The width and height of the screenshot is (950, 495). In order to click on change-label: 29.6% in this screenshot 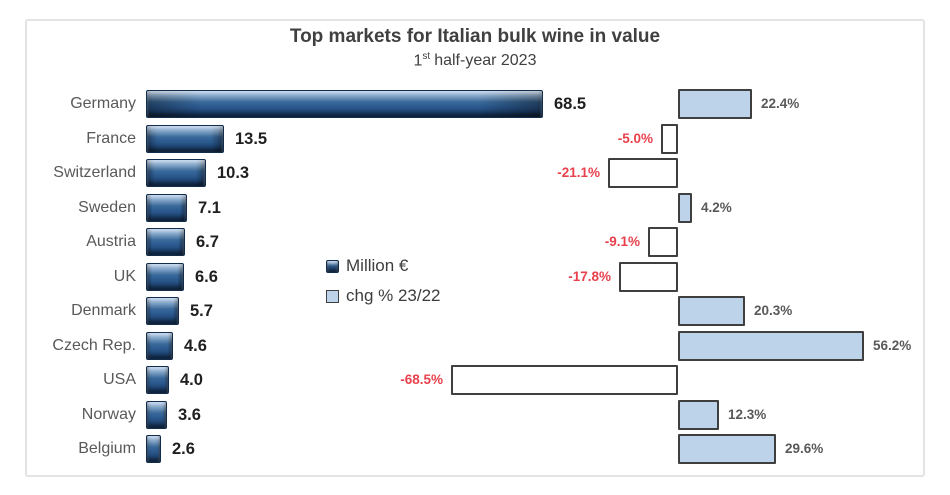, I will do `click(804, 448)`.